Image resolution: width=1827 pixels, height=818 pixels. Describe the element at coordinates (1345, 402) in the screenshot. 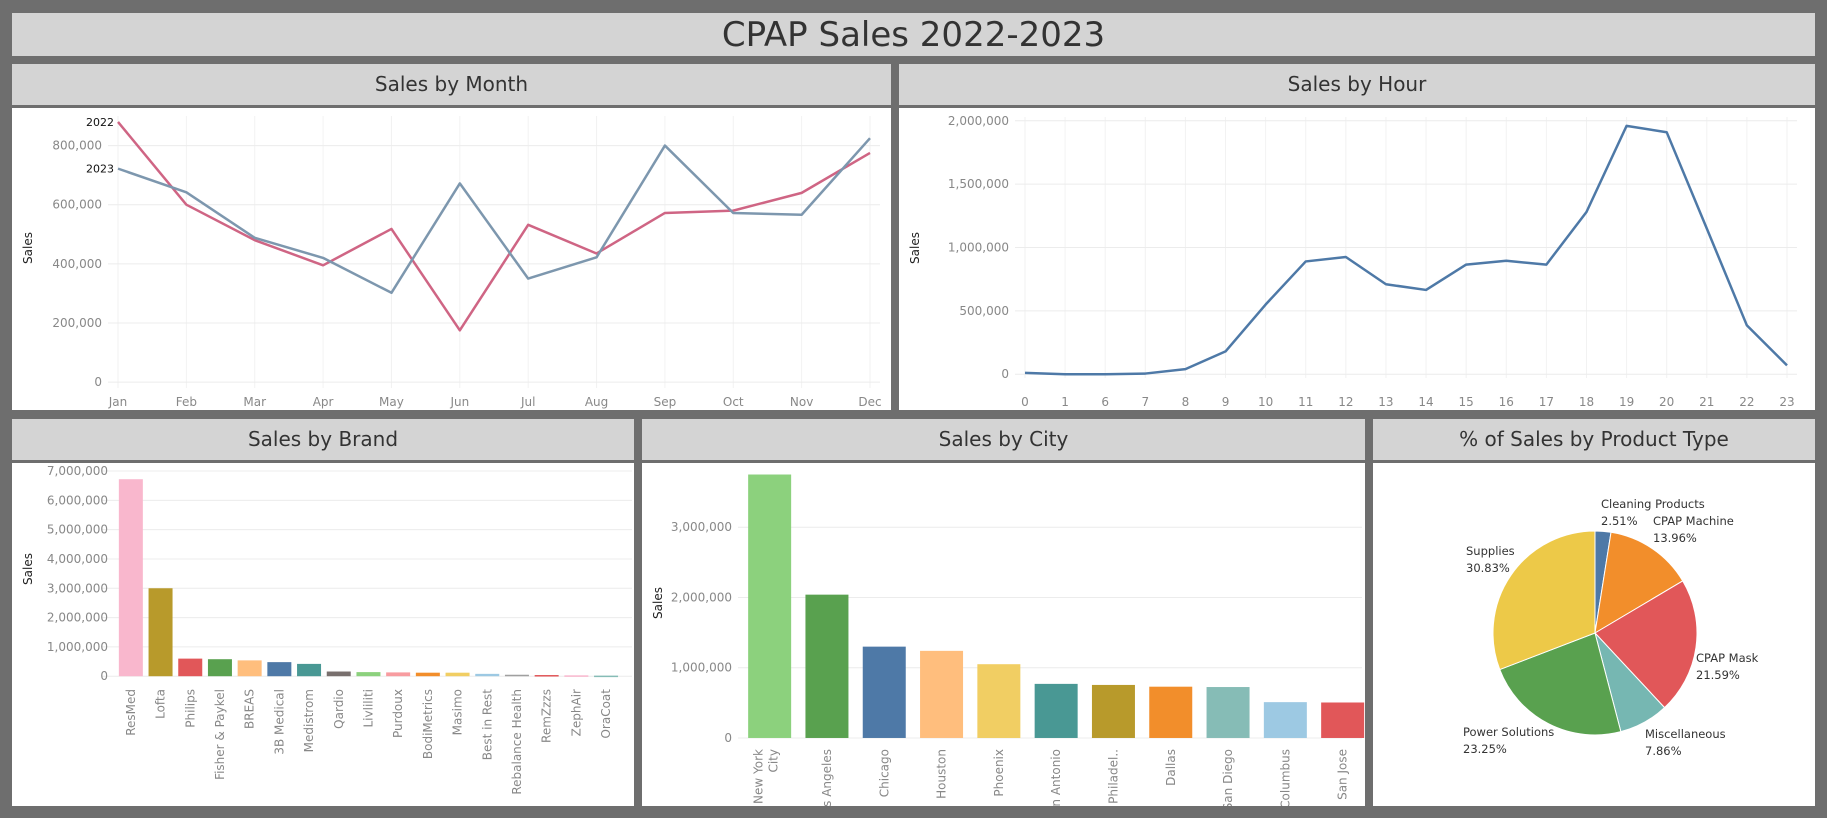

I see `x-tick-label: 12` at that location.